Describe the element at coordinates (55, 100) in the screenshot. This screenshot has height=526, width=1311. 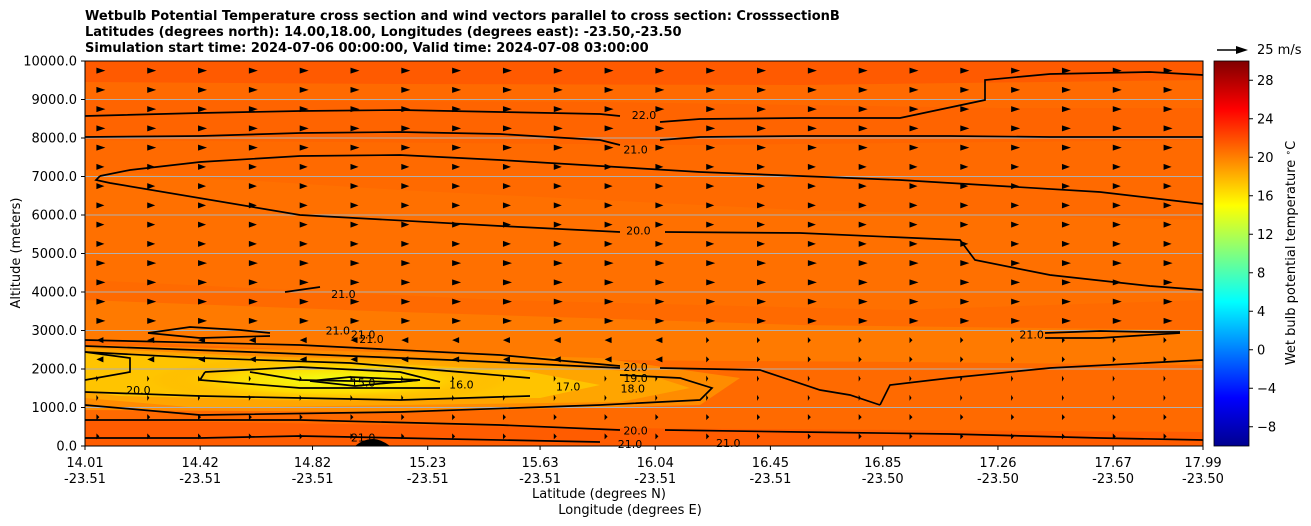
I see `y-tick-label: 9000.0` at that location.